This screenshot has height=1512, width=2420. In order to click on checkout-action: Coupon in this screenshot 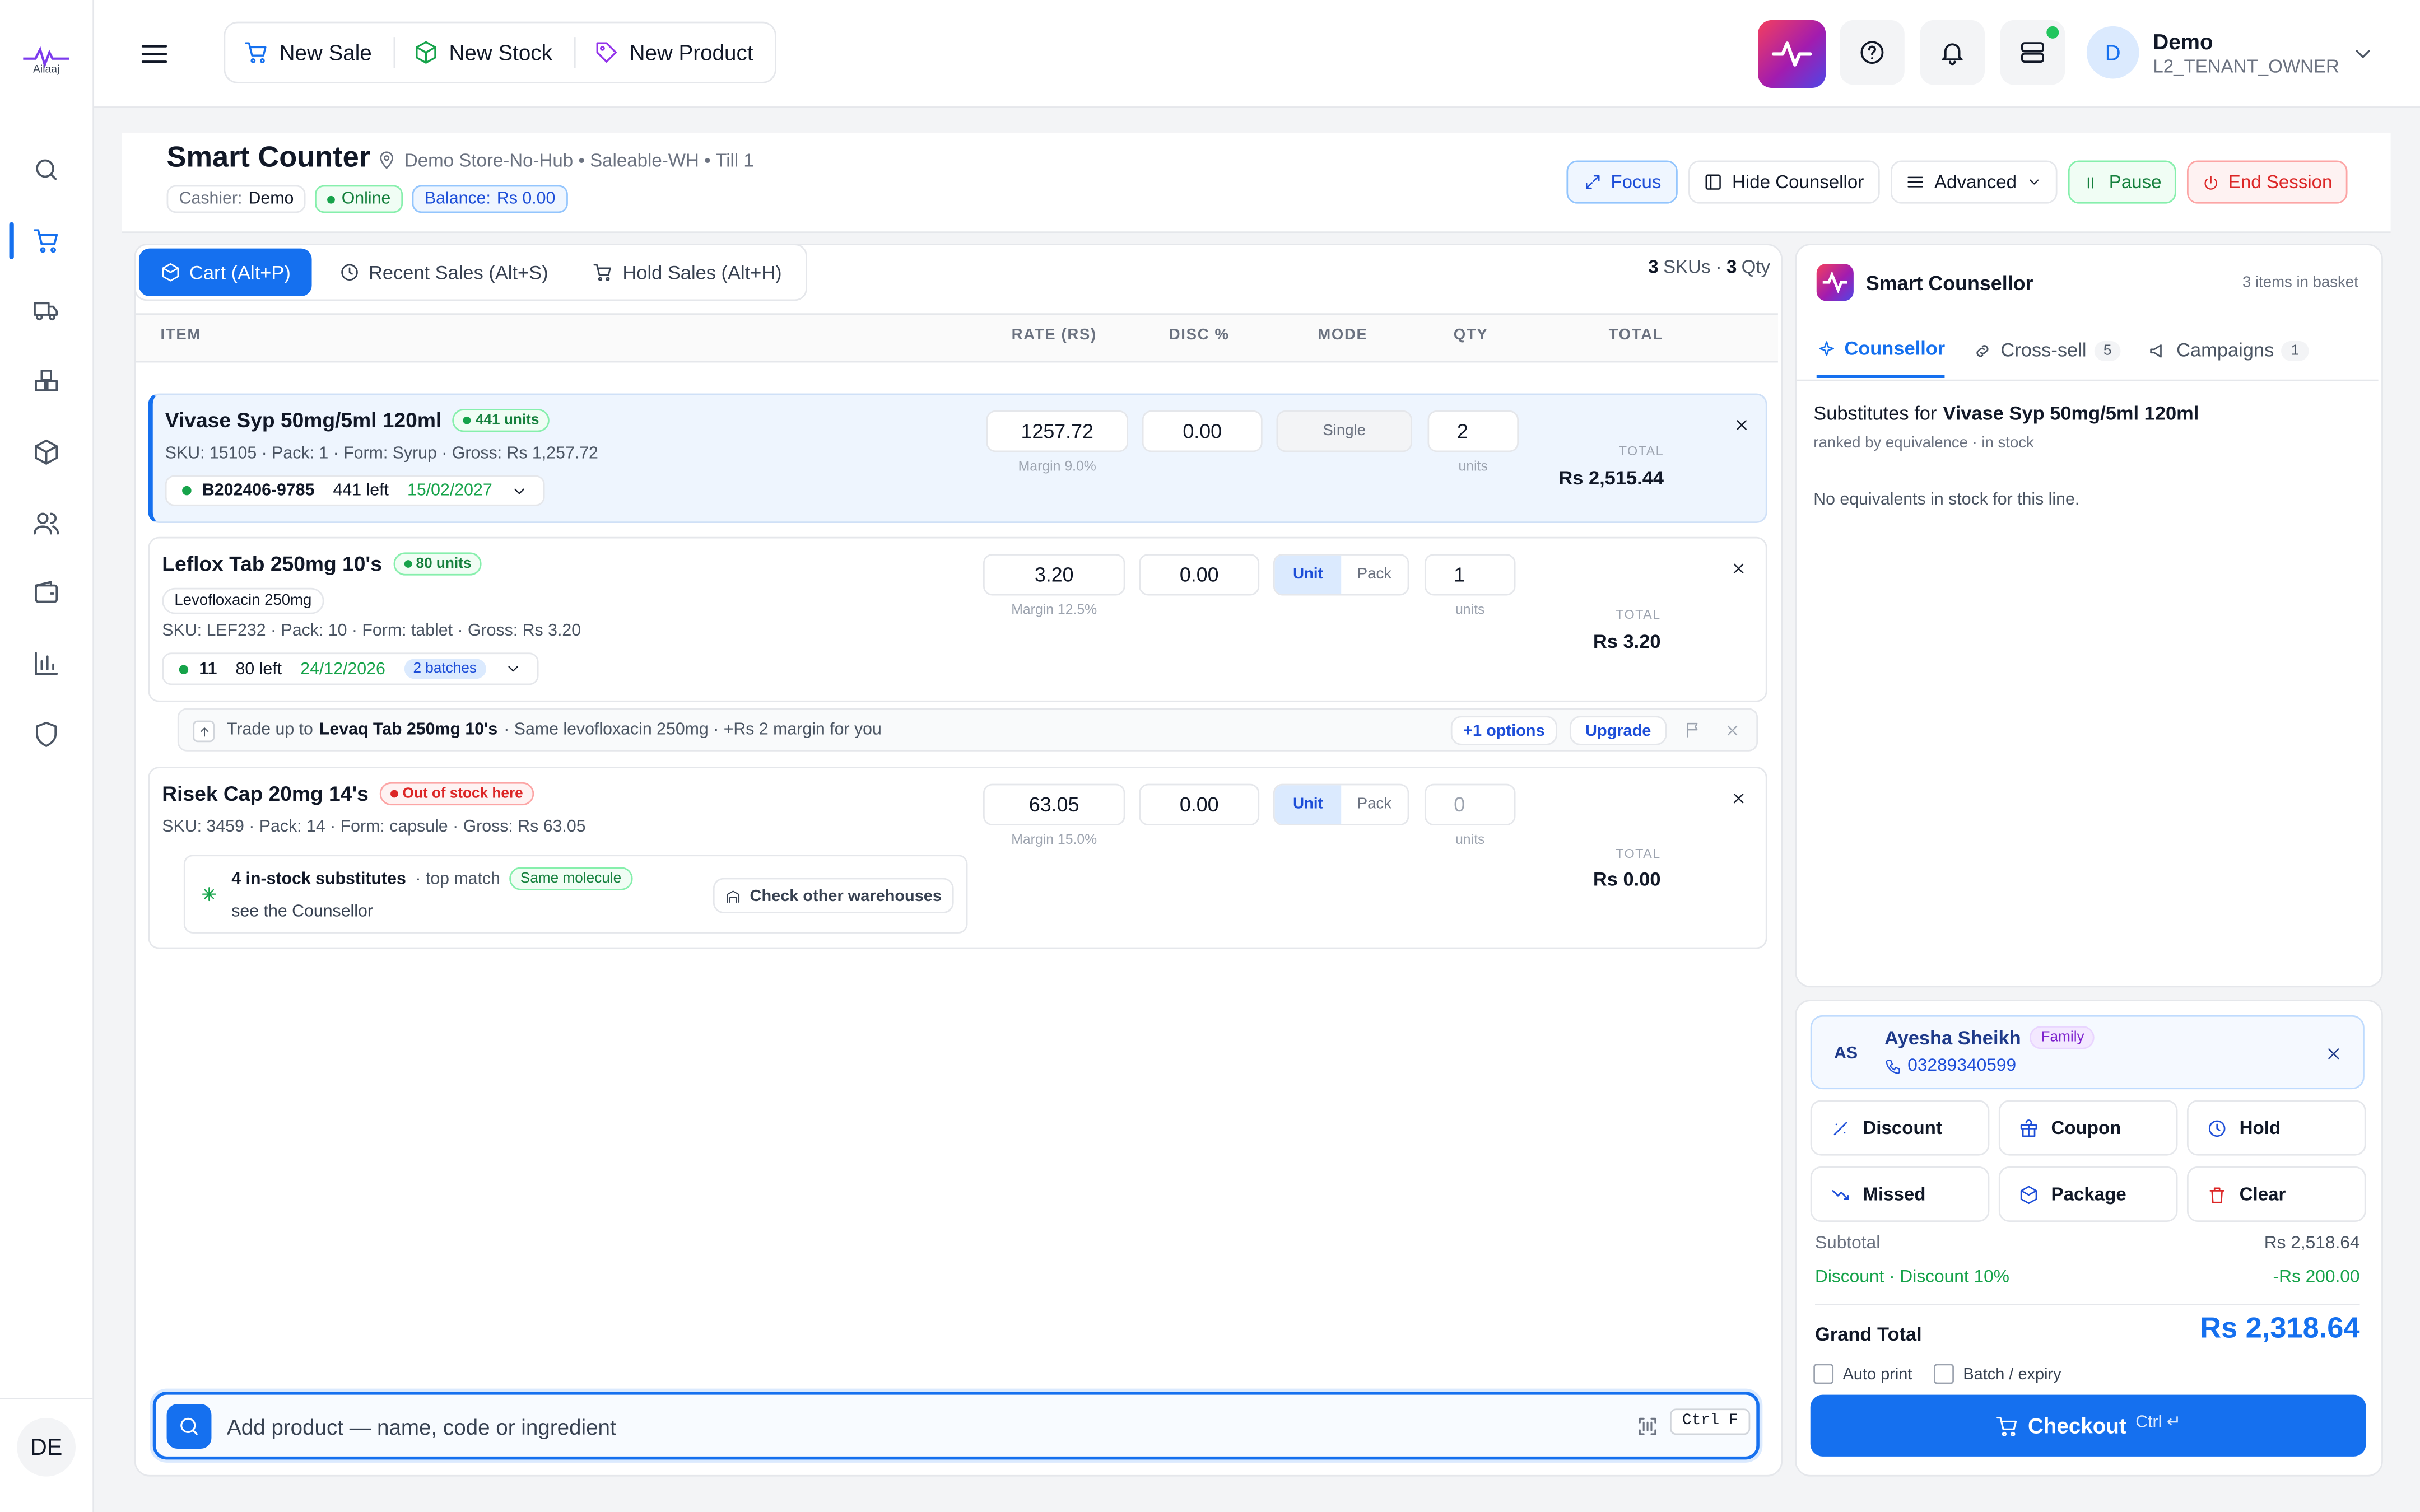, I will do `click(2088, 1128)`.